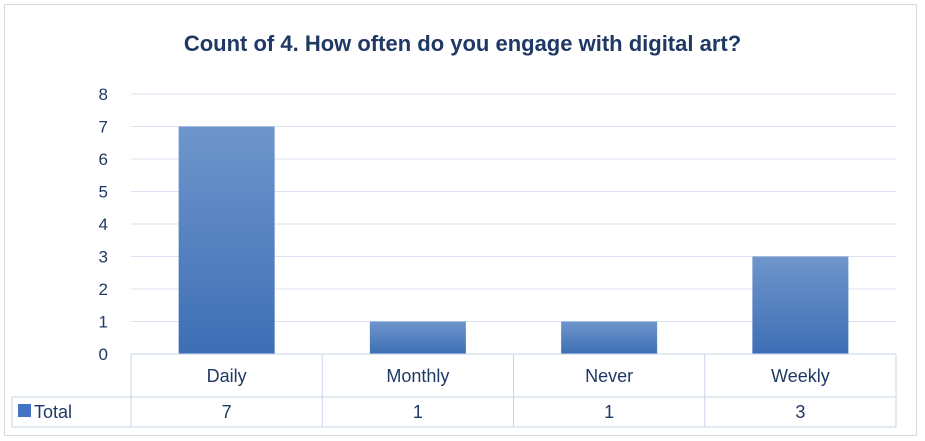  I want to click on category-label: Daily, so click(227, 376).